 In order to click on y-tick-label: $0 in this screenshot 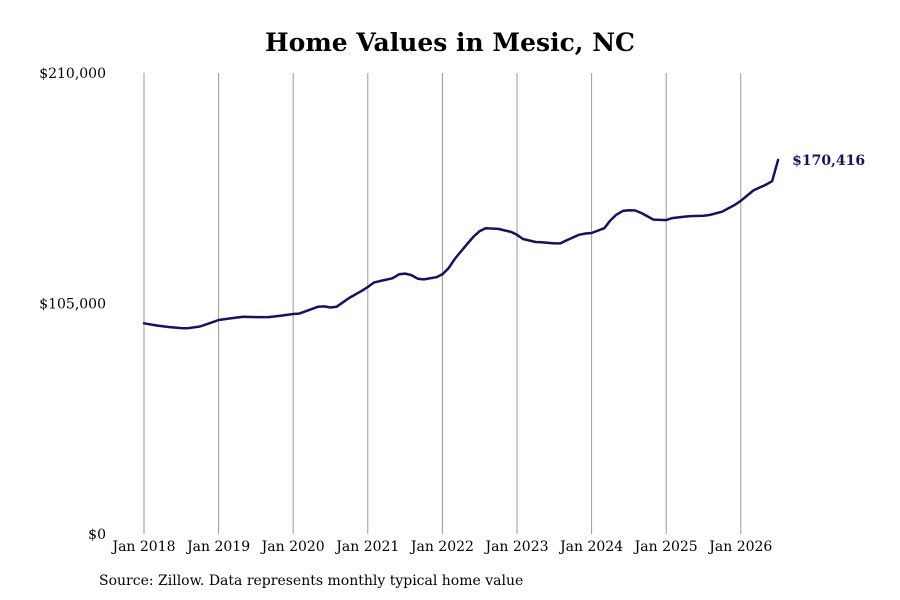, I will do `click(97, 535)`.